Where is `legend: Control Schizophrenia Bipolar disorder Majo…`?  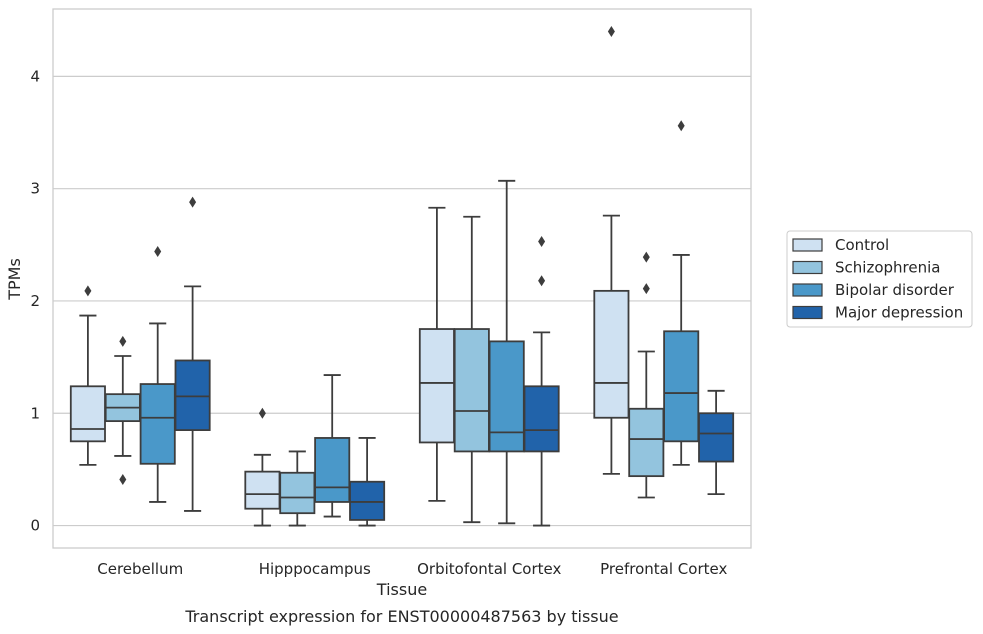 legend: Control Schizophrenia Bipolar disorder Majo… is located at coordinates (879, 279).